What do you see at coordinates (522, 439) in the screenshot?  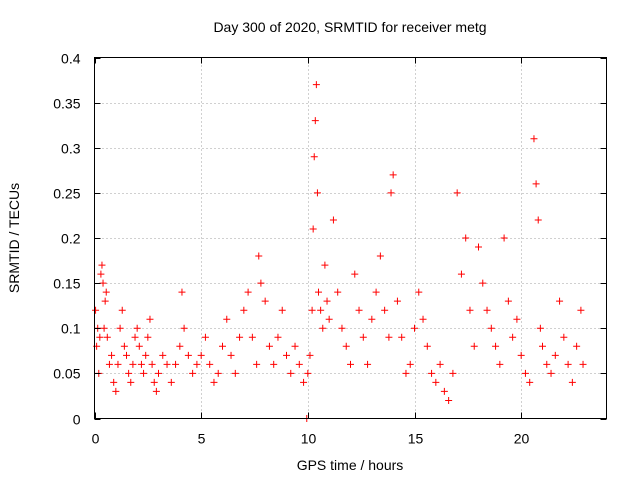 I see `x-tick-label: 20` at bounding box center [522, 439].